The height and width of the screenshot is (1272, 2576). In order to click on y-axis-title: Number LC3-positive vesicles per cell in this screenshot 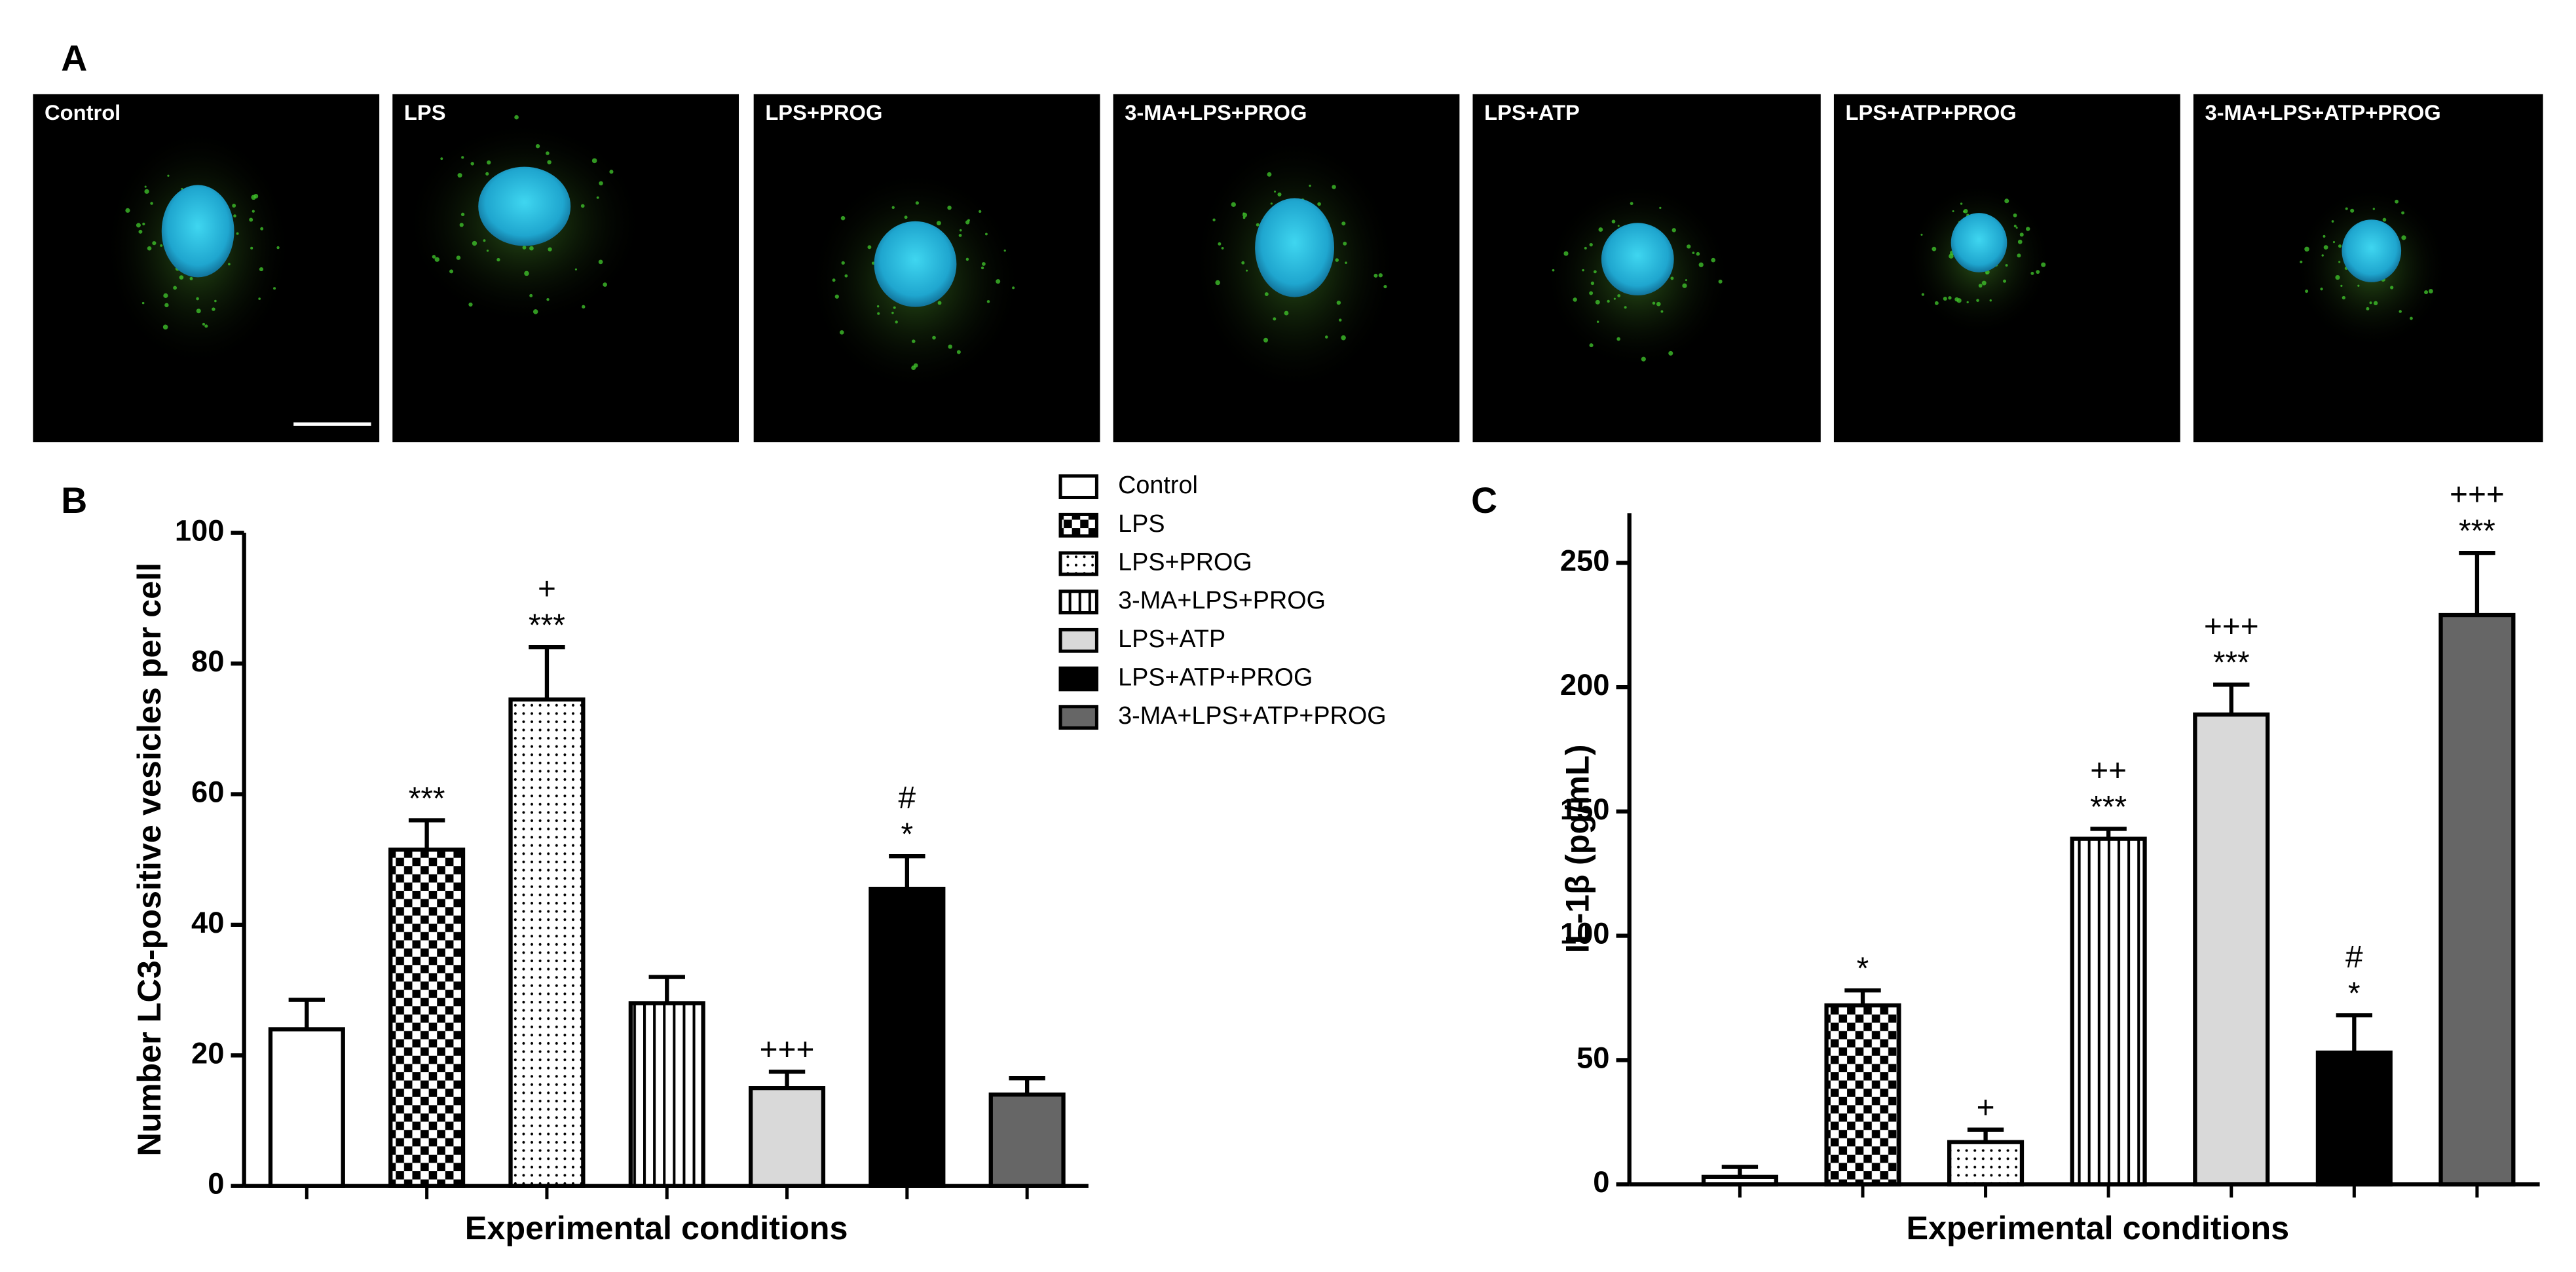, I will do `click(149, 860)`.